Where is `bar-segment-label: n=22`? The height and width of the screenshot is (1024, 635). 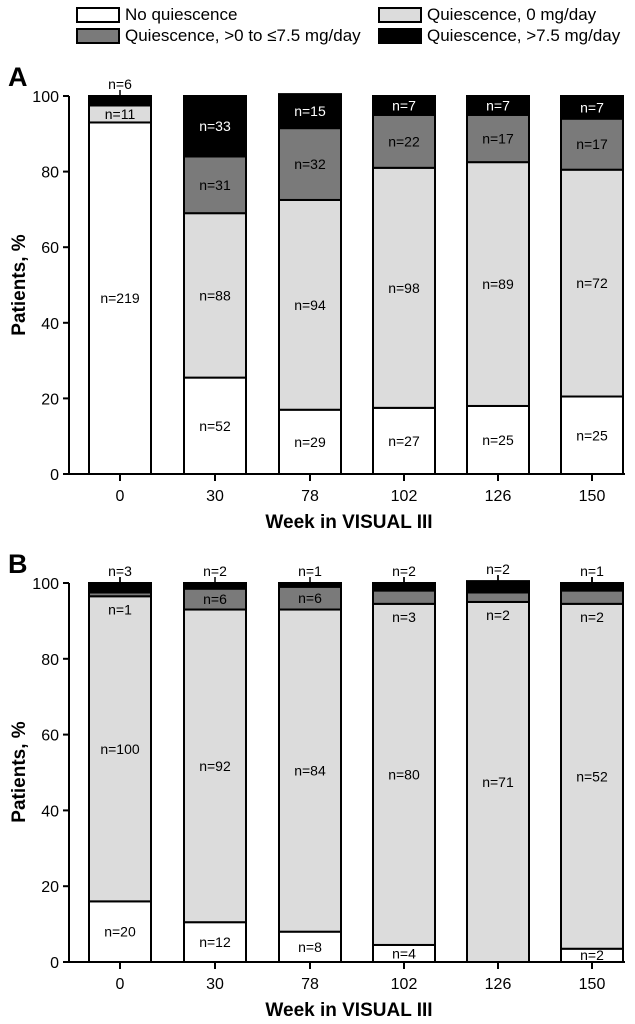 bar-segment-label: n=22 is located at coordinates (404, 141).